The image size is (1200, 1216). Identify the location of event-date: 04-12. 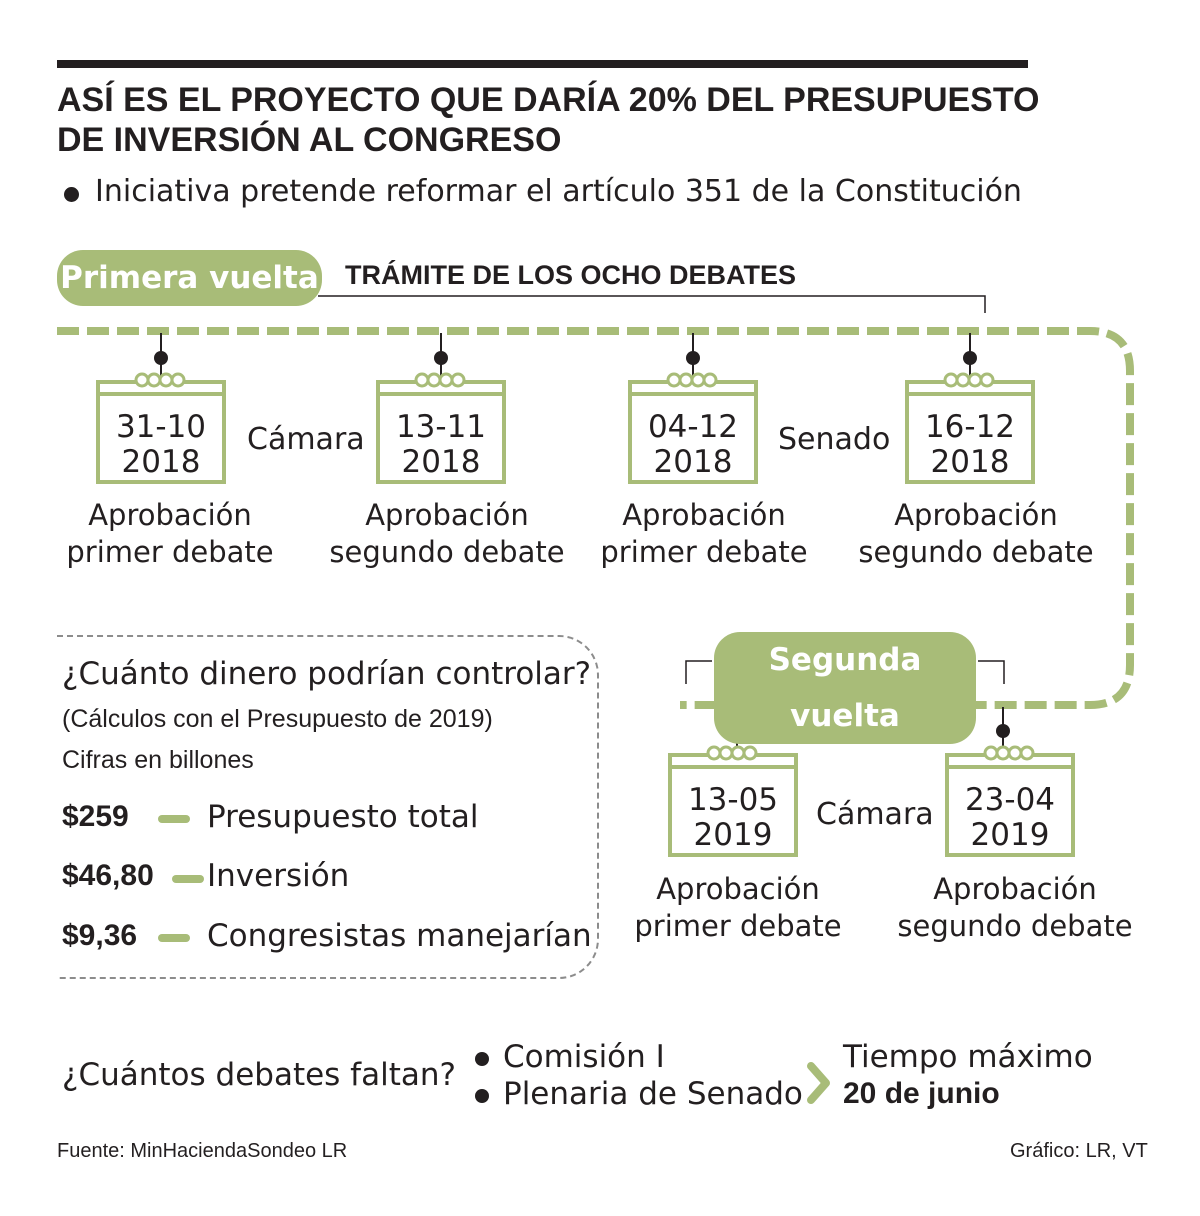
(693, 427).